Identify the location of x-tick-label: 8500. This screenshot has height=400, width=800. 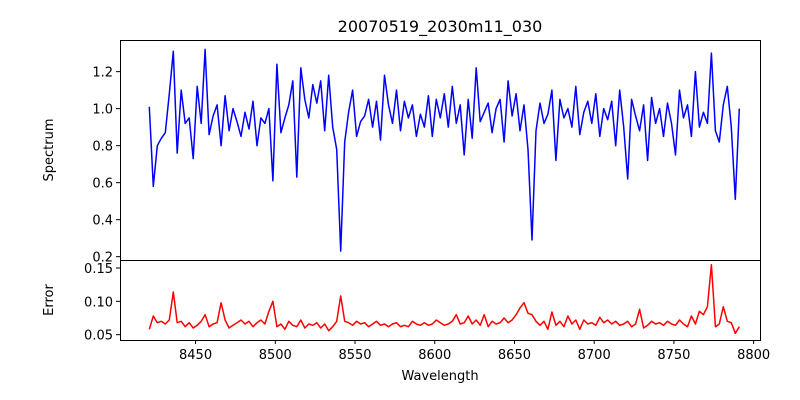
(275, 355).